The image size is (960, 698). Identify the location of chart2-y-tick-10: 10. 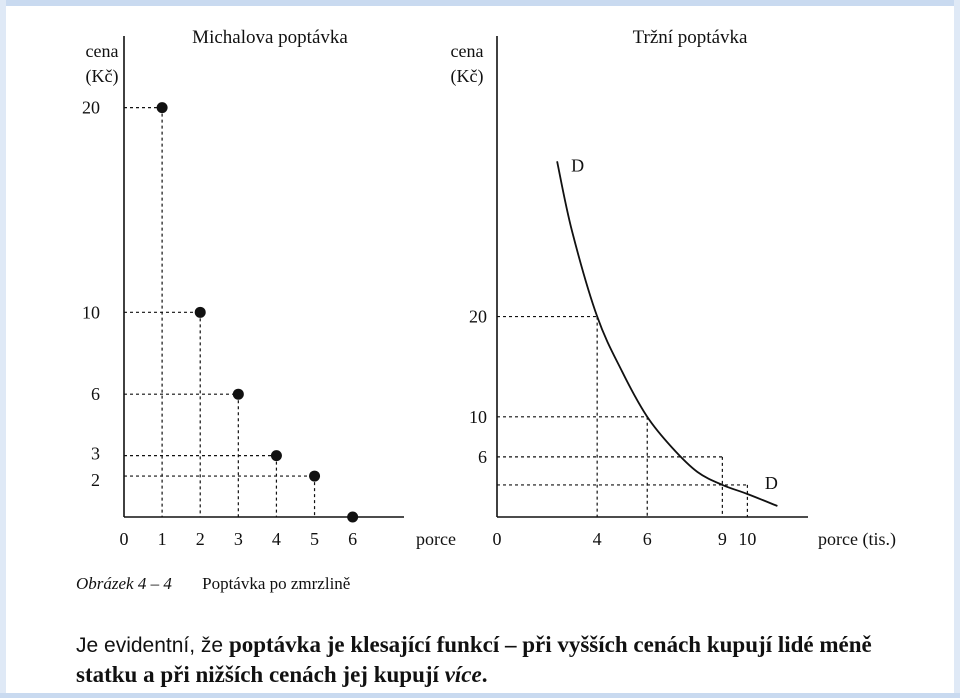
(478, 417).